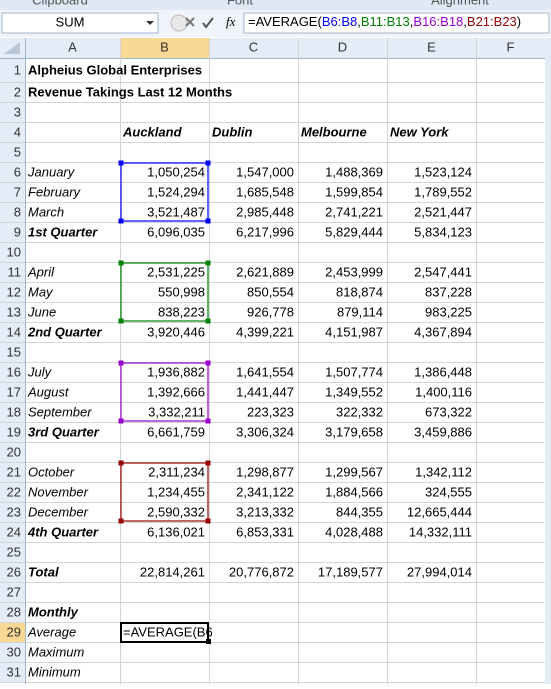 The image size is (551, 689). Describe the element at coordinates (176, 491) in the screenshot. I see `number-cell: 1,234,455` at that location.